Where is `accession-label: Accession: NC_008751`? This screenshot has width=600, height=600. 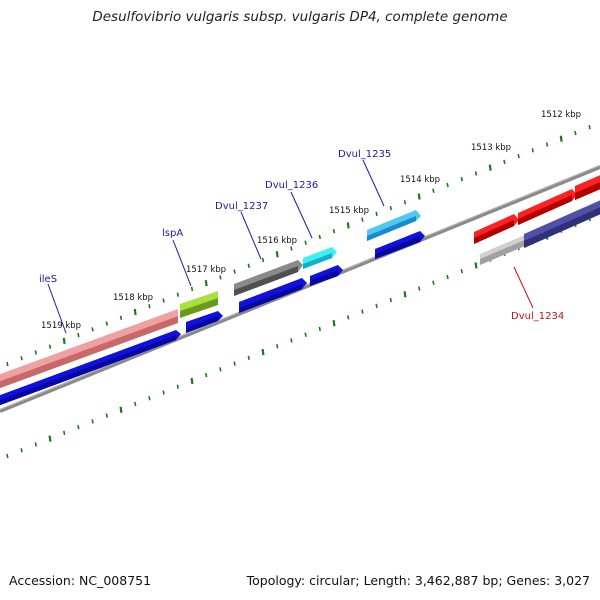 accession-label: Accession: NC_008751 is located at coordinates (80, 580).